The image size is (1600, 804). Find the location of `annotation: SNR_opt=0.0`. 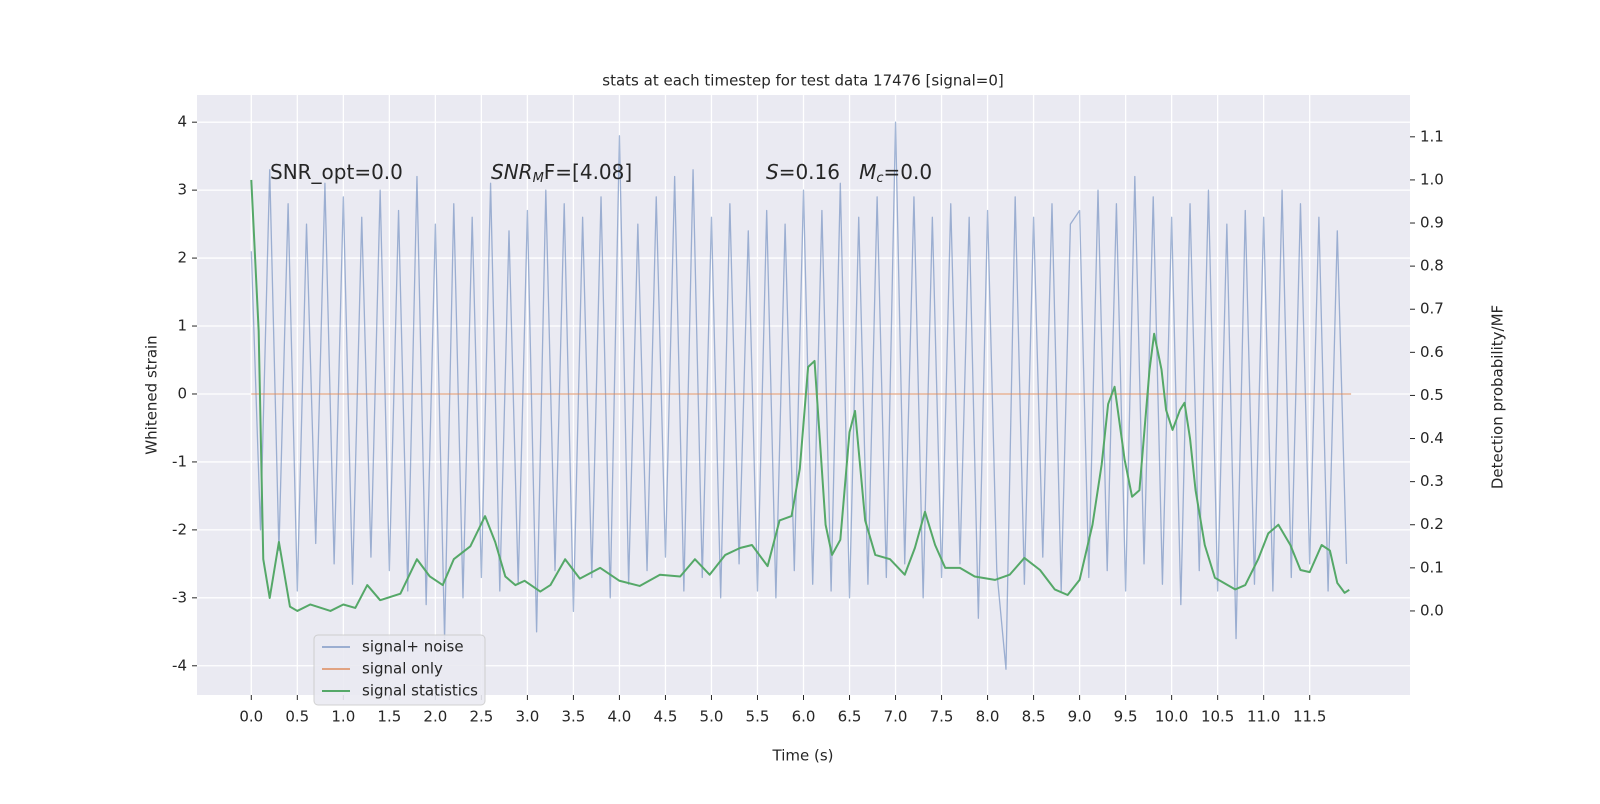

annotation: SNR_opt=0.0 is located at coordinates (336, 172).